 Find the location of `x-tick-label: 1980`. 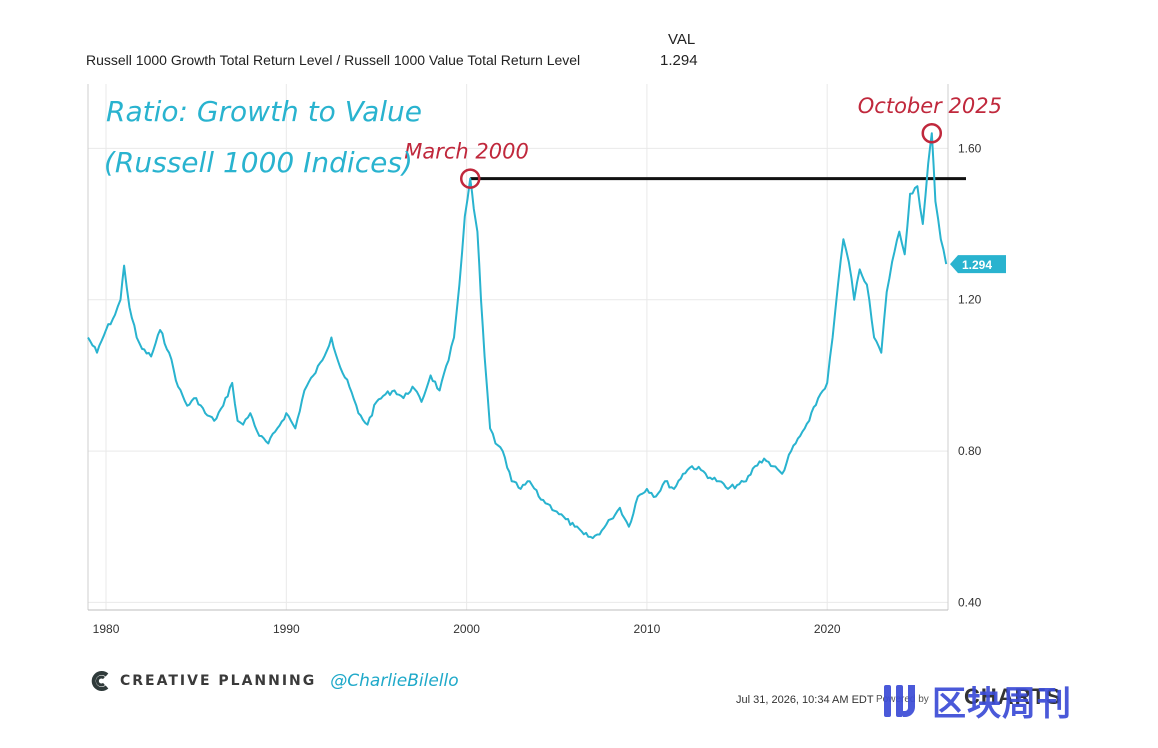

x-tick-label: 1980 is located at coordinates (106, 629).